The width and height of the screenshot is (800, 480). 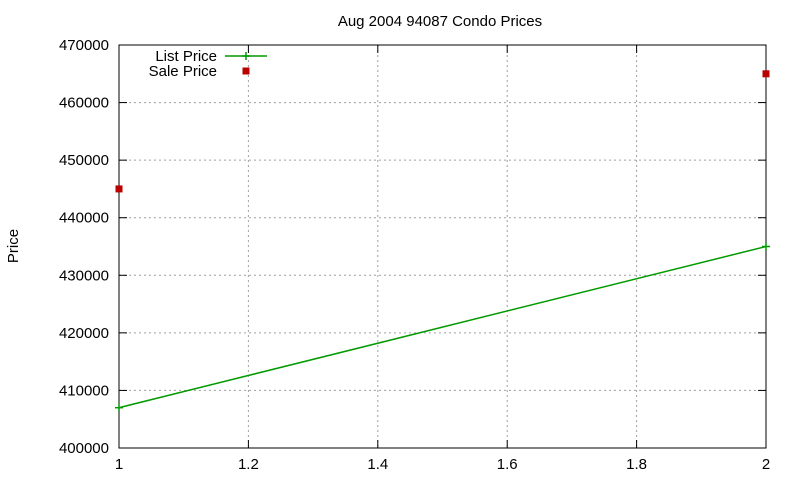 I want to click on y-tick-label: 430000, so click(x=84, y=275).